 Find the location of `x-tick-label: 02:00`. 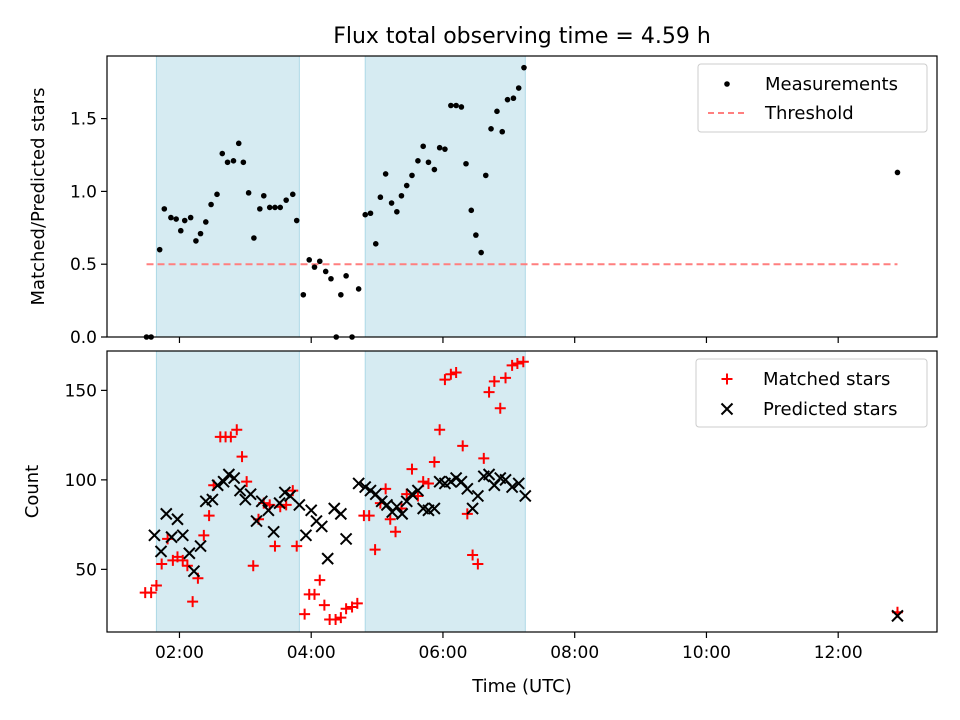

x-tick-label: 02:00 is located at coordinates (179, 653).